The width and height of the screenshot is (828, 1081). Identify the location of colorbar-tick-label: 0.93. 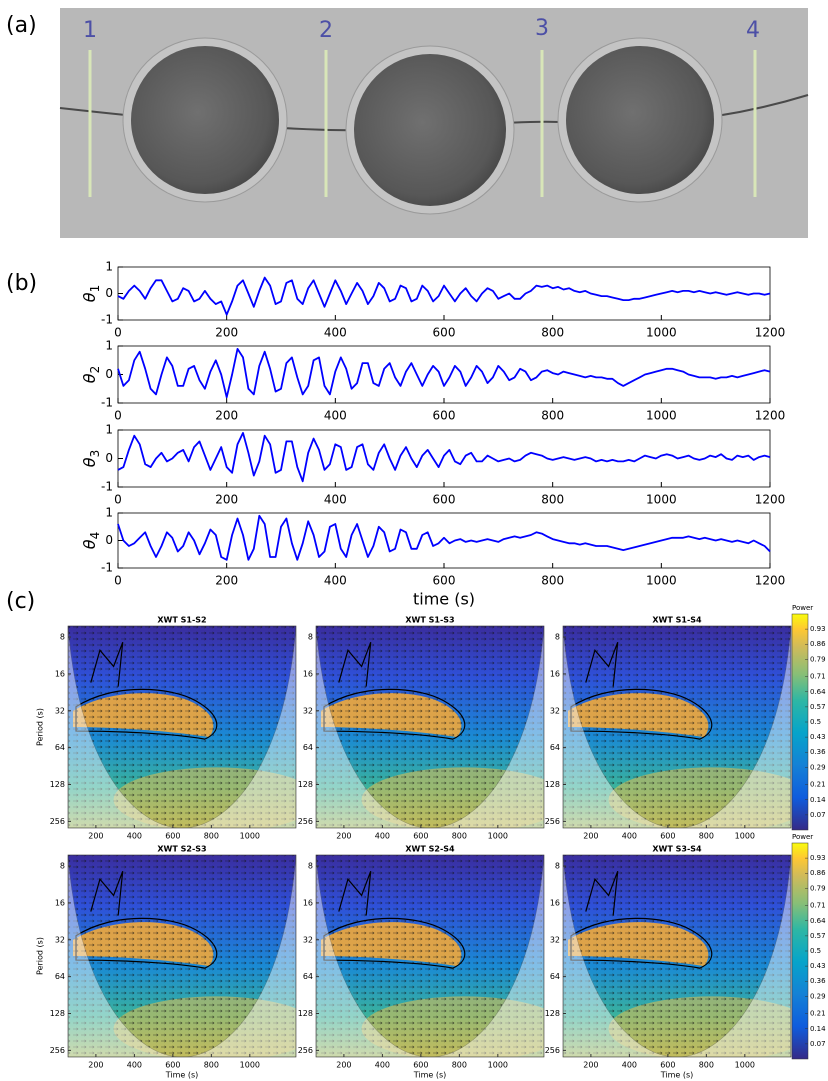
(818, 858).